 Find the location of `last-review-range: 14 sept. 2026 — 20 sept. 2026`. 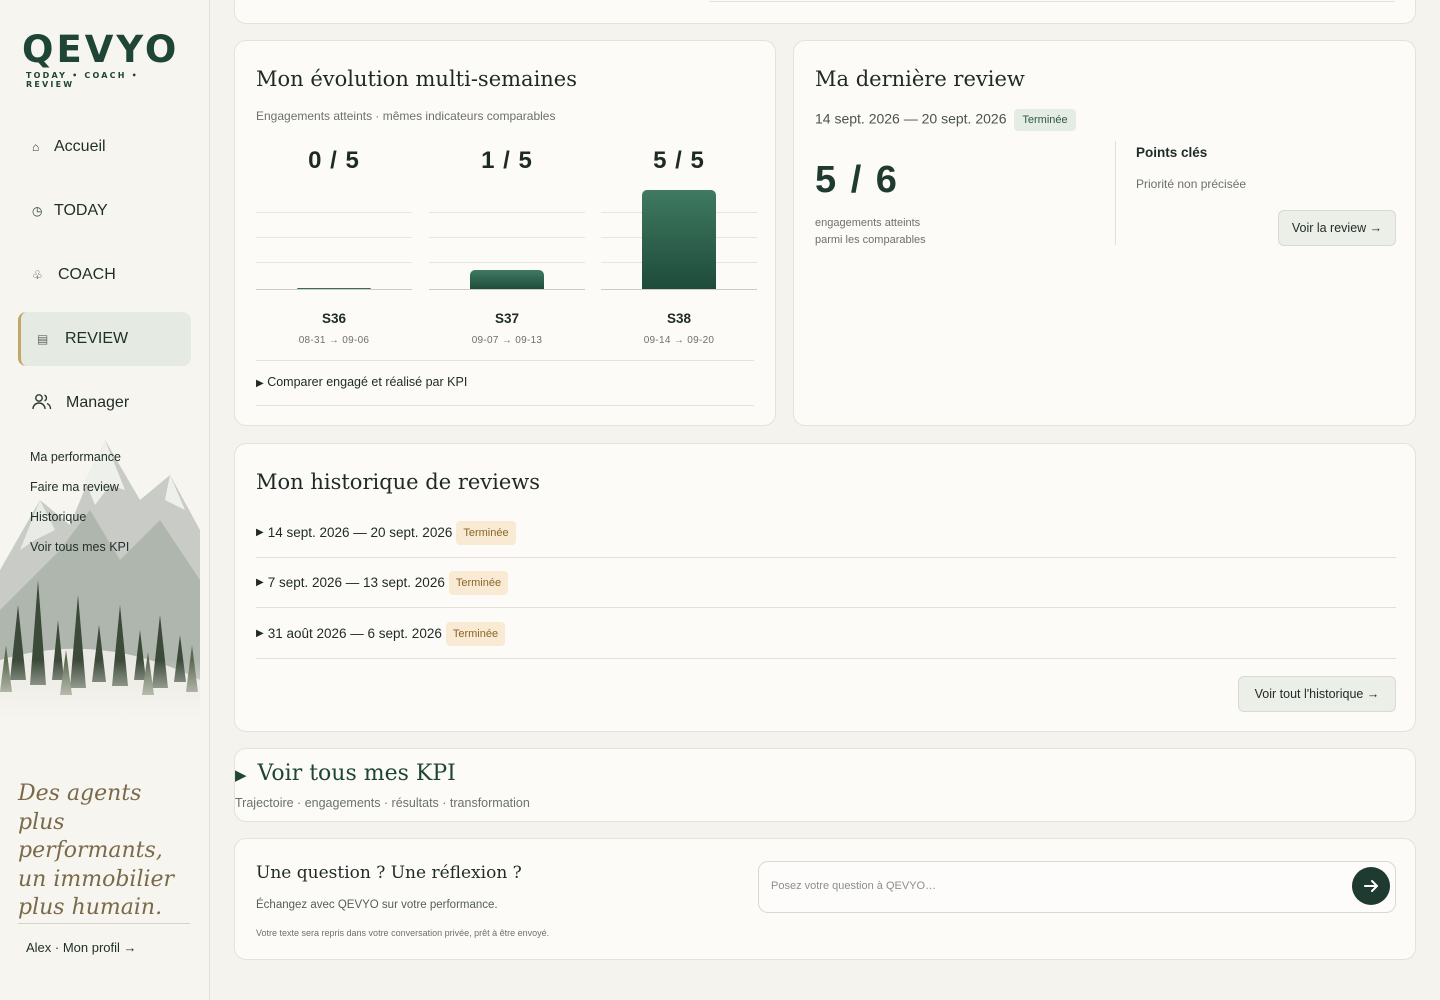

last-review-range: 14 sept. 2026 — 20 sept. 2026 is located at coordinates (911, 118).